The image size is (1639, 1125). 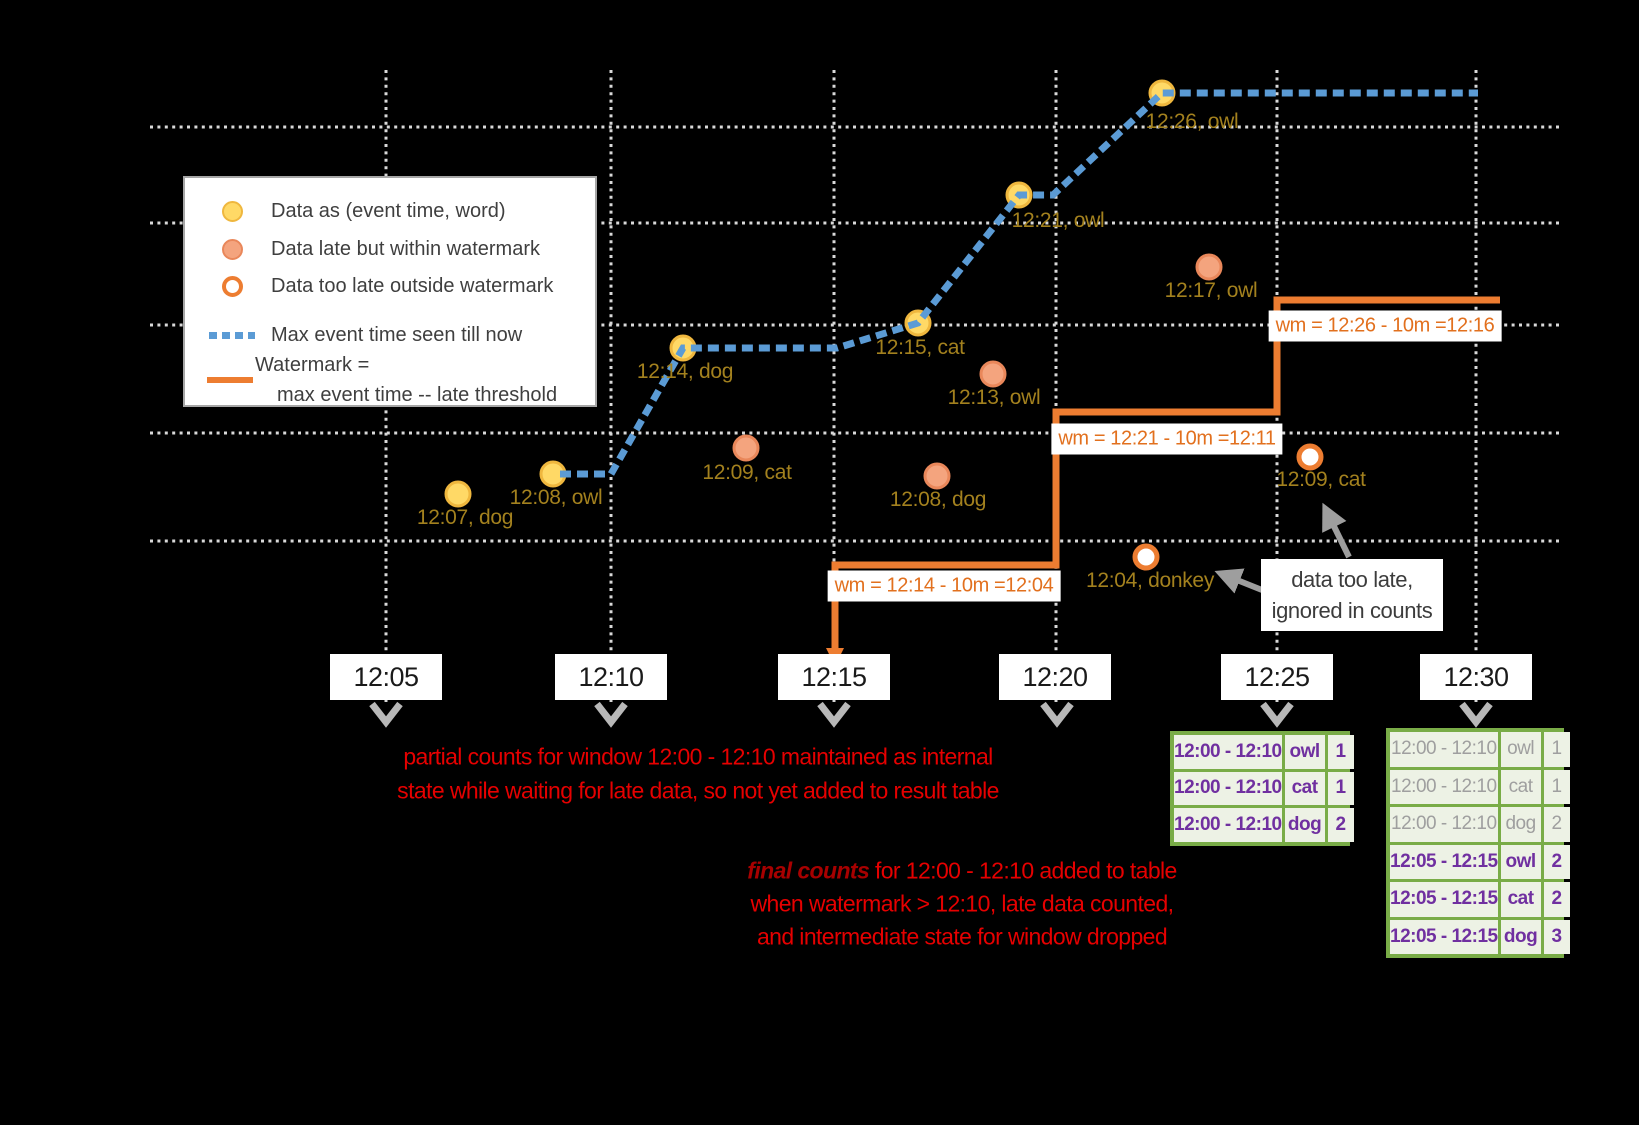 What do you see at coordinates (458, 494) in the screenshot?
I see `on-time-point-dot` at bounding box center [458, 494].